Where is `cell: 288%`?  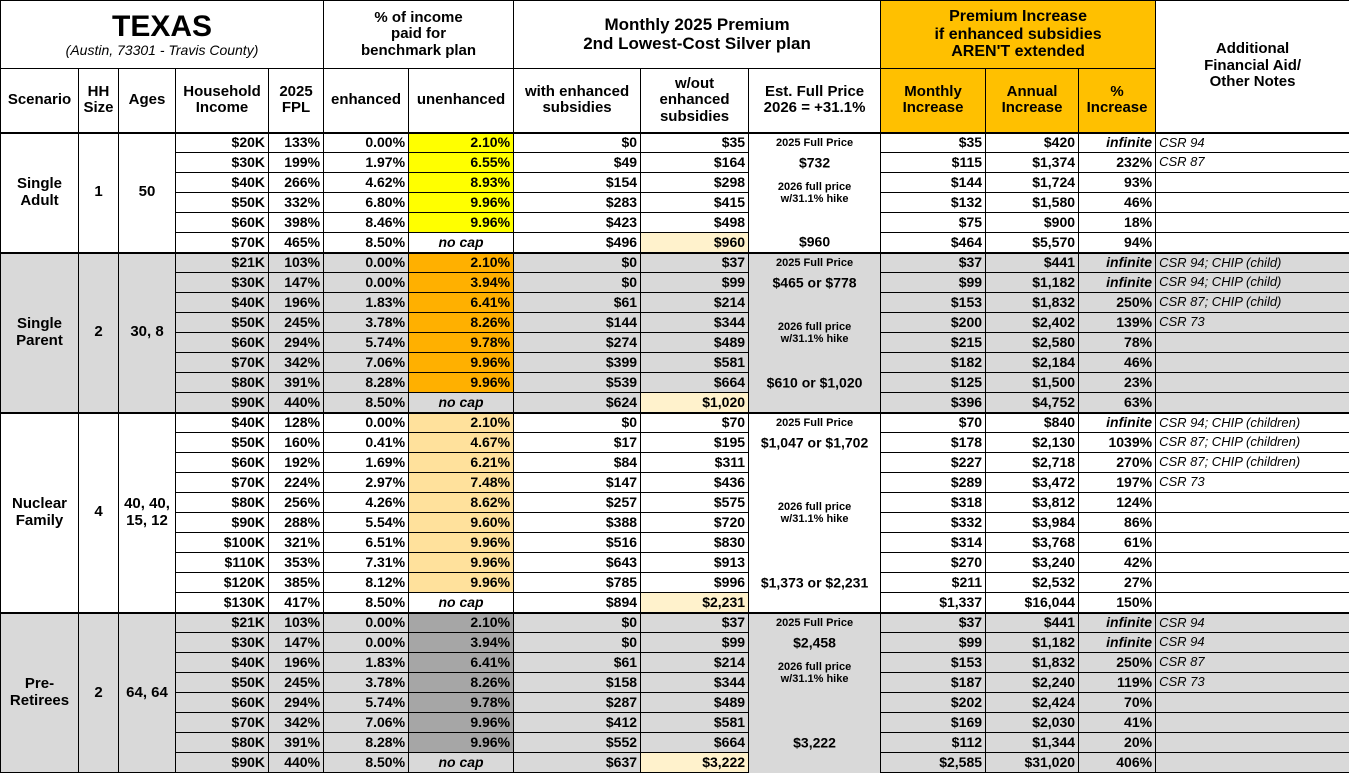
cell: 288% is located at coordinates (296, 522).